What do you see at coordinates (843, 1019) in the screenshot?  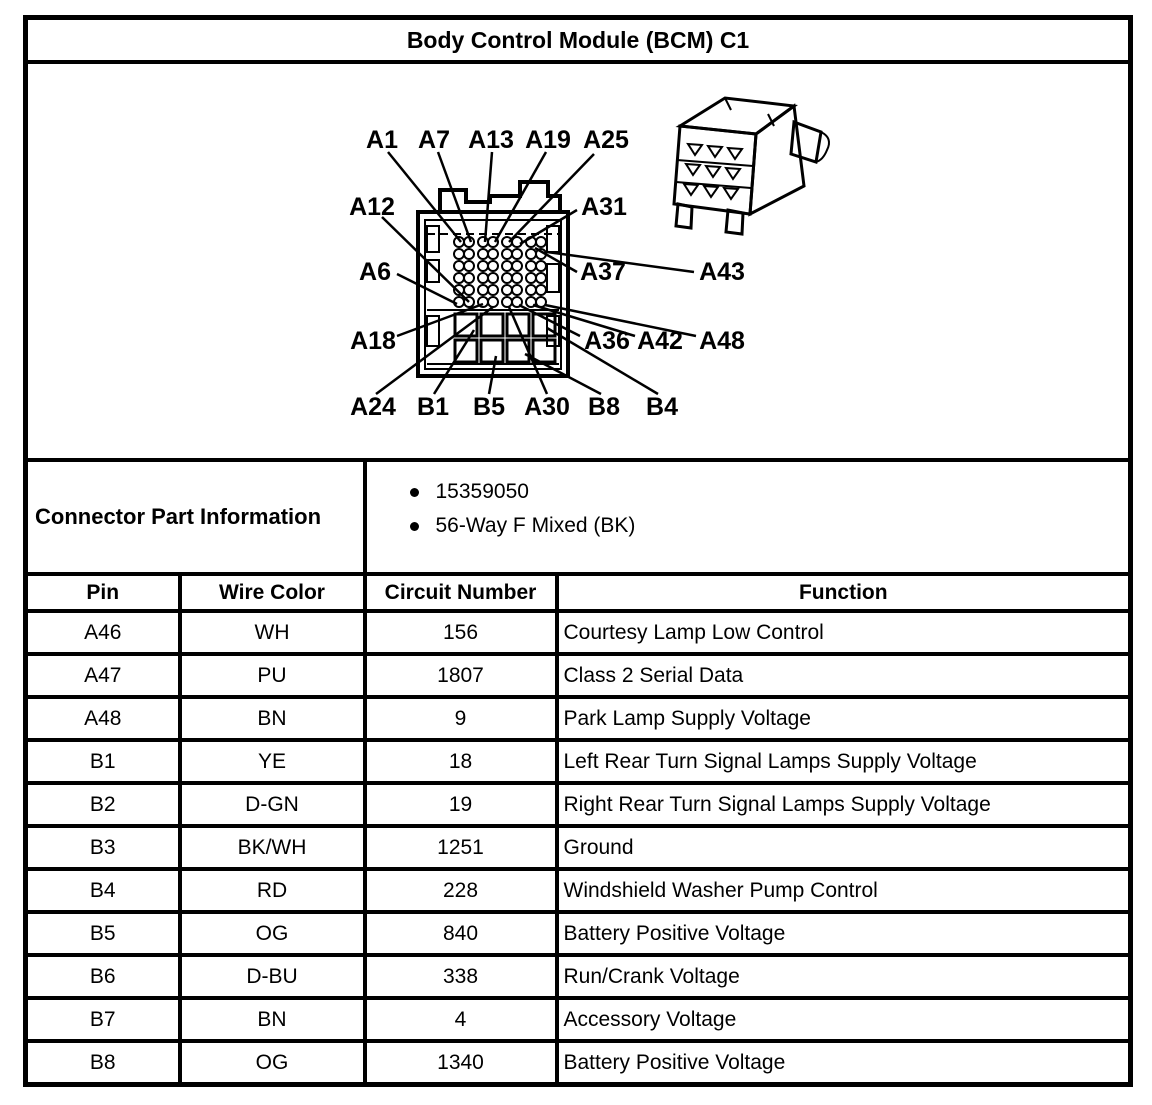 I see `function-cell: Accessory Voltage` at bounding box center [843, 1019].